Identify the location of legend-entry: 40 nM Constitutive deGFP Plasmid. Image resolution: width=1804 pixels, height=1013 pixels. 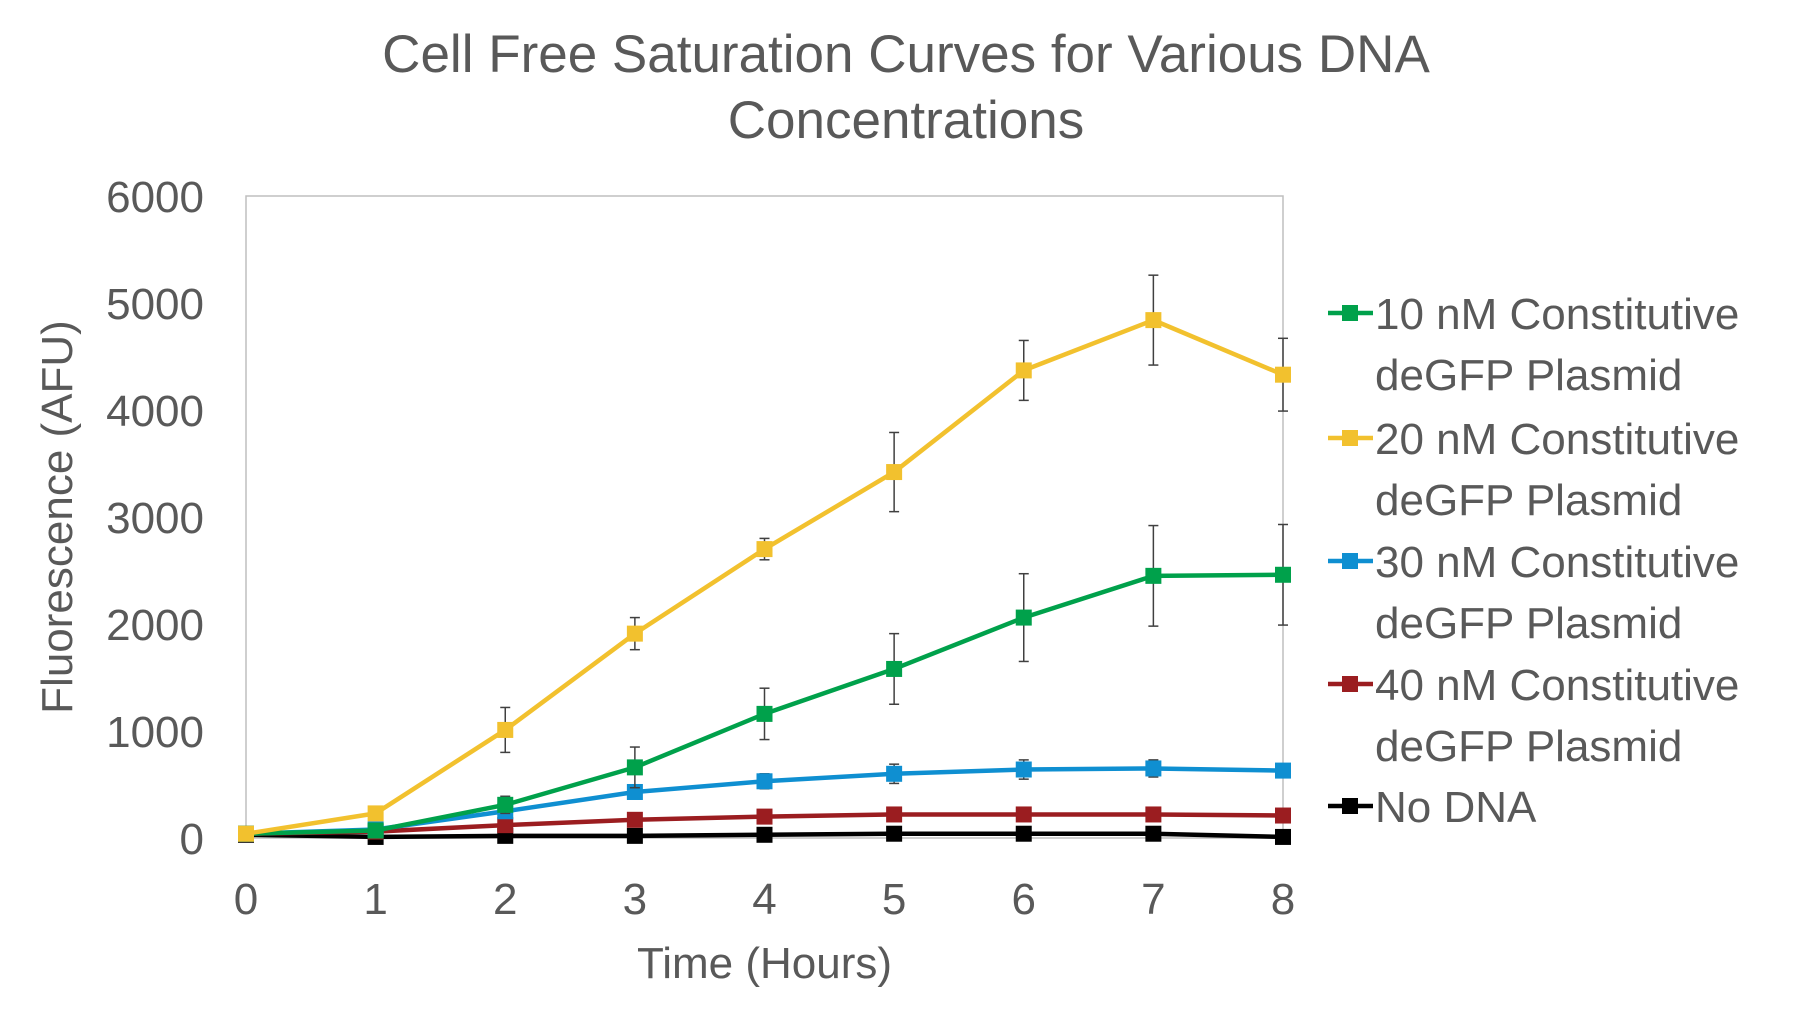
(1533, 716).